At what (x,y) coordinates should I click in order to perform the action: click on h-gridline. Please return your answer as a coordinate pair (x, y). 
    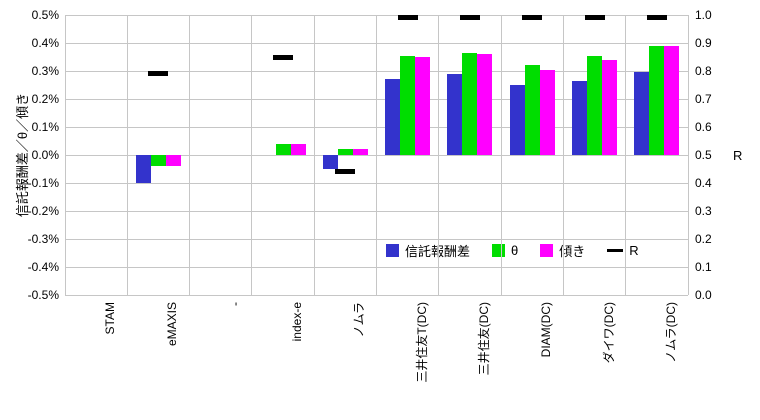
    Looking at the image, I should click on (376, 295).